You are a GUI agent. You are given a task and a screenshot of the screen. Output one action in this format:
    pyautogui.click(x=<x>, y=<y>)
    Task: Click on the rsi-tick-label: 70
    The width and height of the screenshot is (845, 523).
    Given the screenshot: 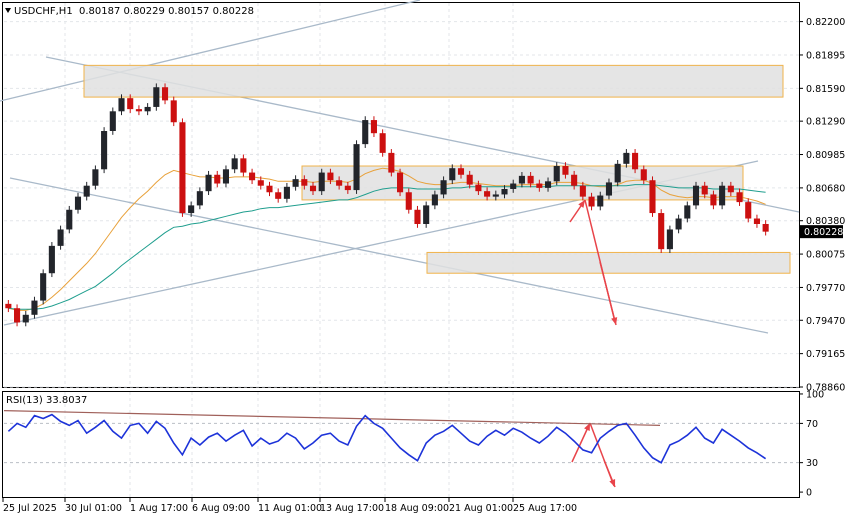 What is the action you would take?
    pyautogui.click(x=812, y=424)
    